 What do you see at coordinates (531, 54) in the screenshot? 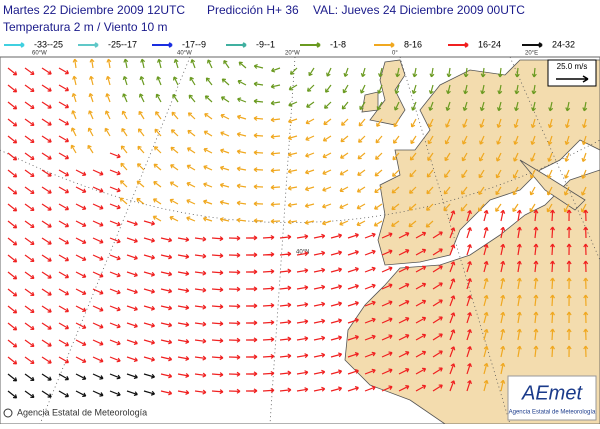
I see `grid-label: 20°E` at bounding box center [531, 54].